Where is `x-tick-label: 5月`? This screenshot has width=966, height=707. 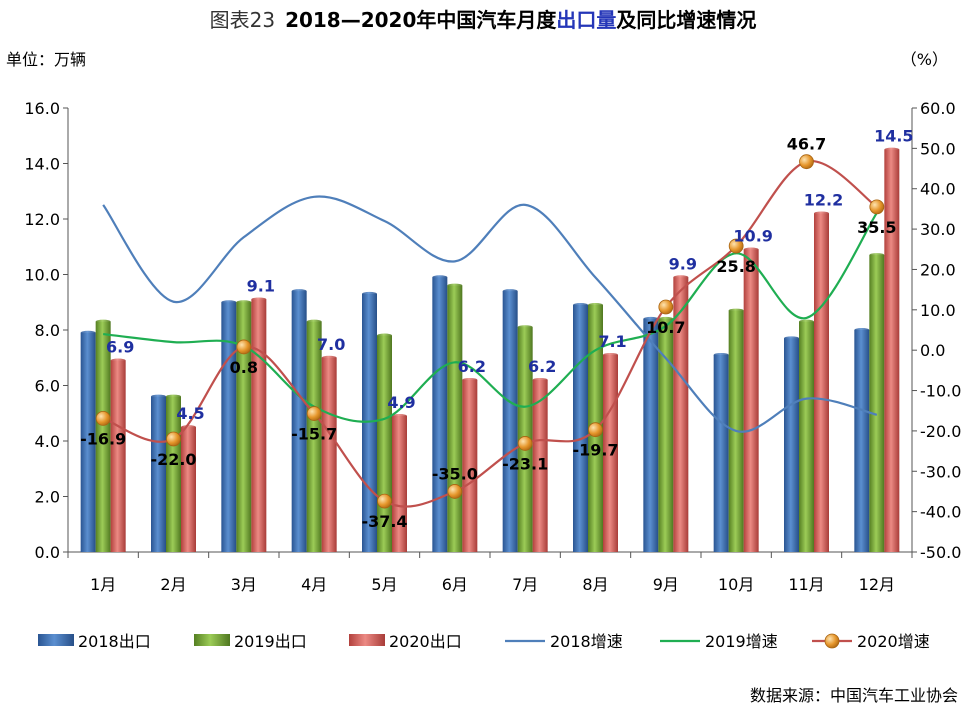 x-tick-label: 5月 is located at coordinates (384, 584).